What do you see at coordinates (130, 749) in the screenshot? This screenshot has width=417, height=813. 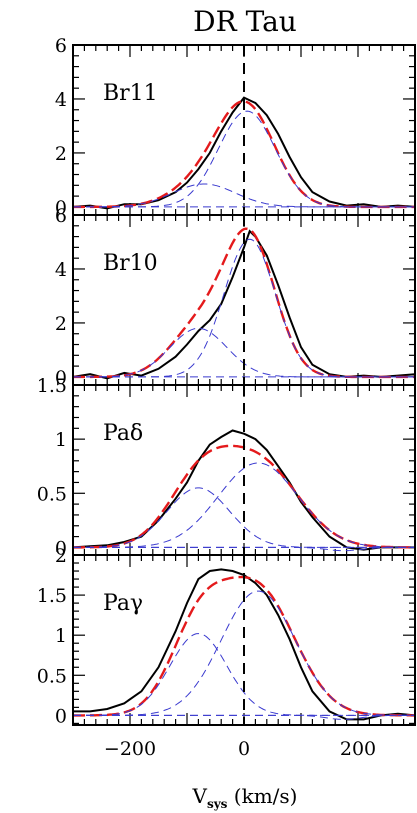 I see `x-tick-label: −200` at bounding box center [130, 749].